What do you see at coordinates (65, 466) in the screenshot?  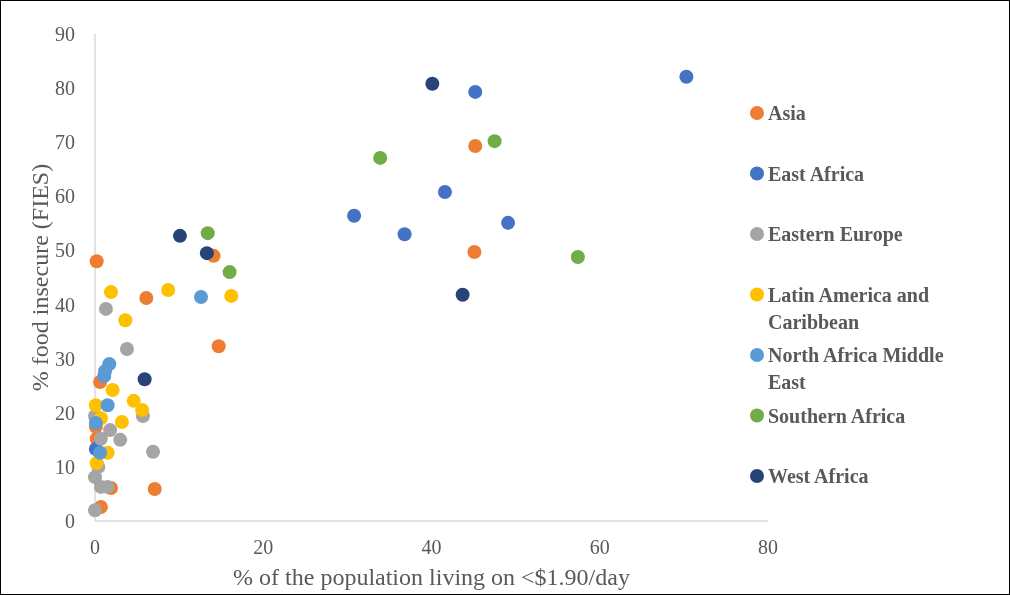 I see `y-tick-label: 10` at bounding box center [65, 466].